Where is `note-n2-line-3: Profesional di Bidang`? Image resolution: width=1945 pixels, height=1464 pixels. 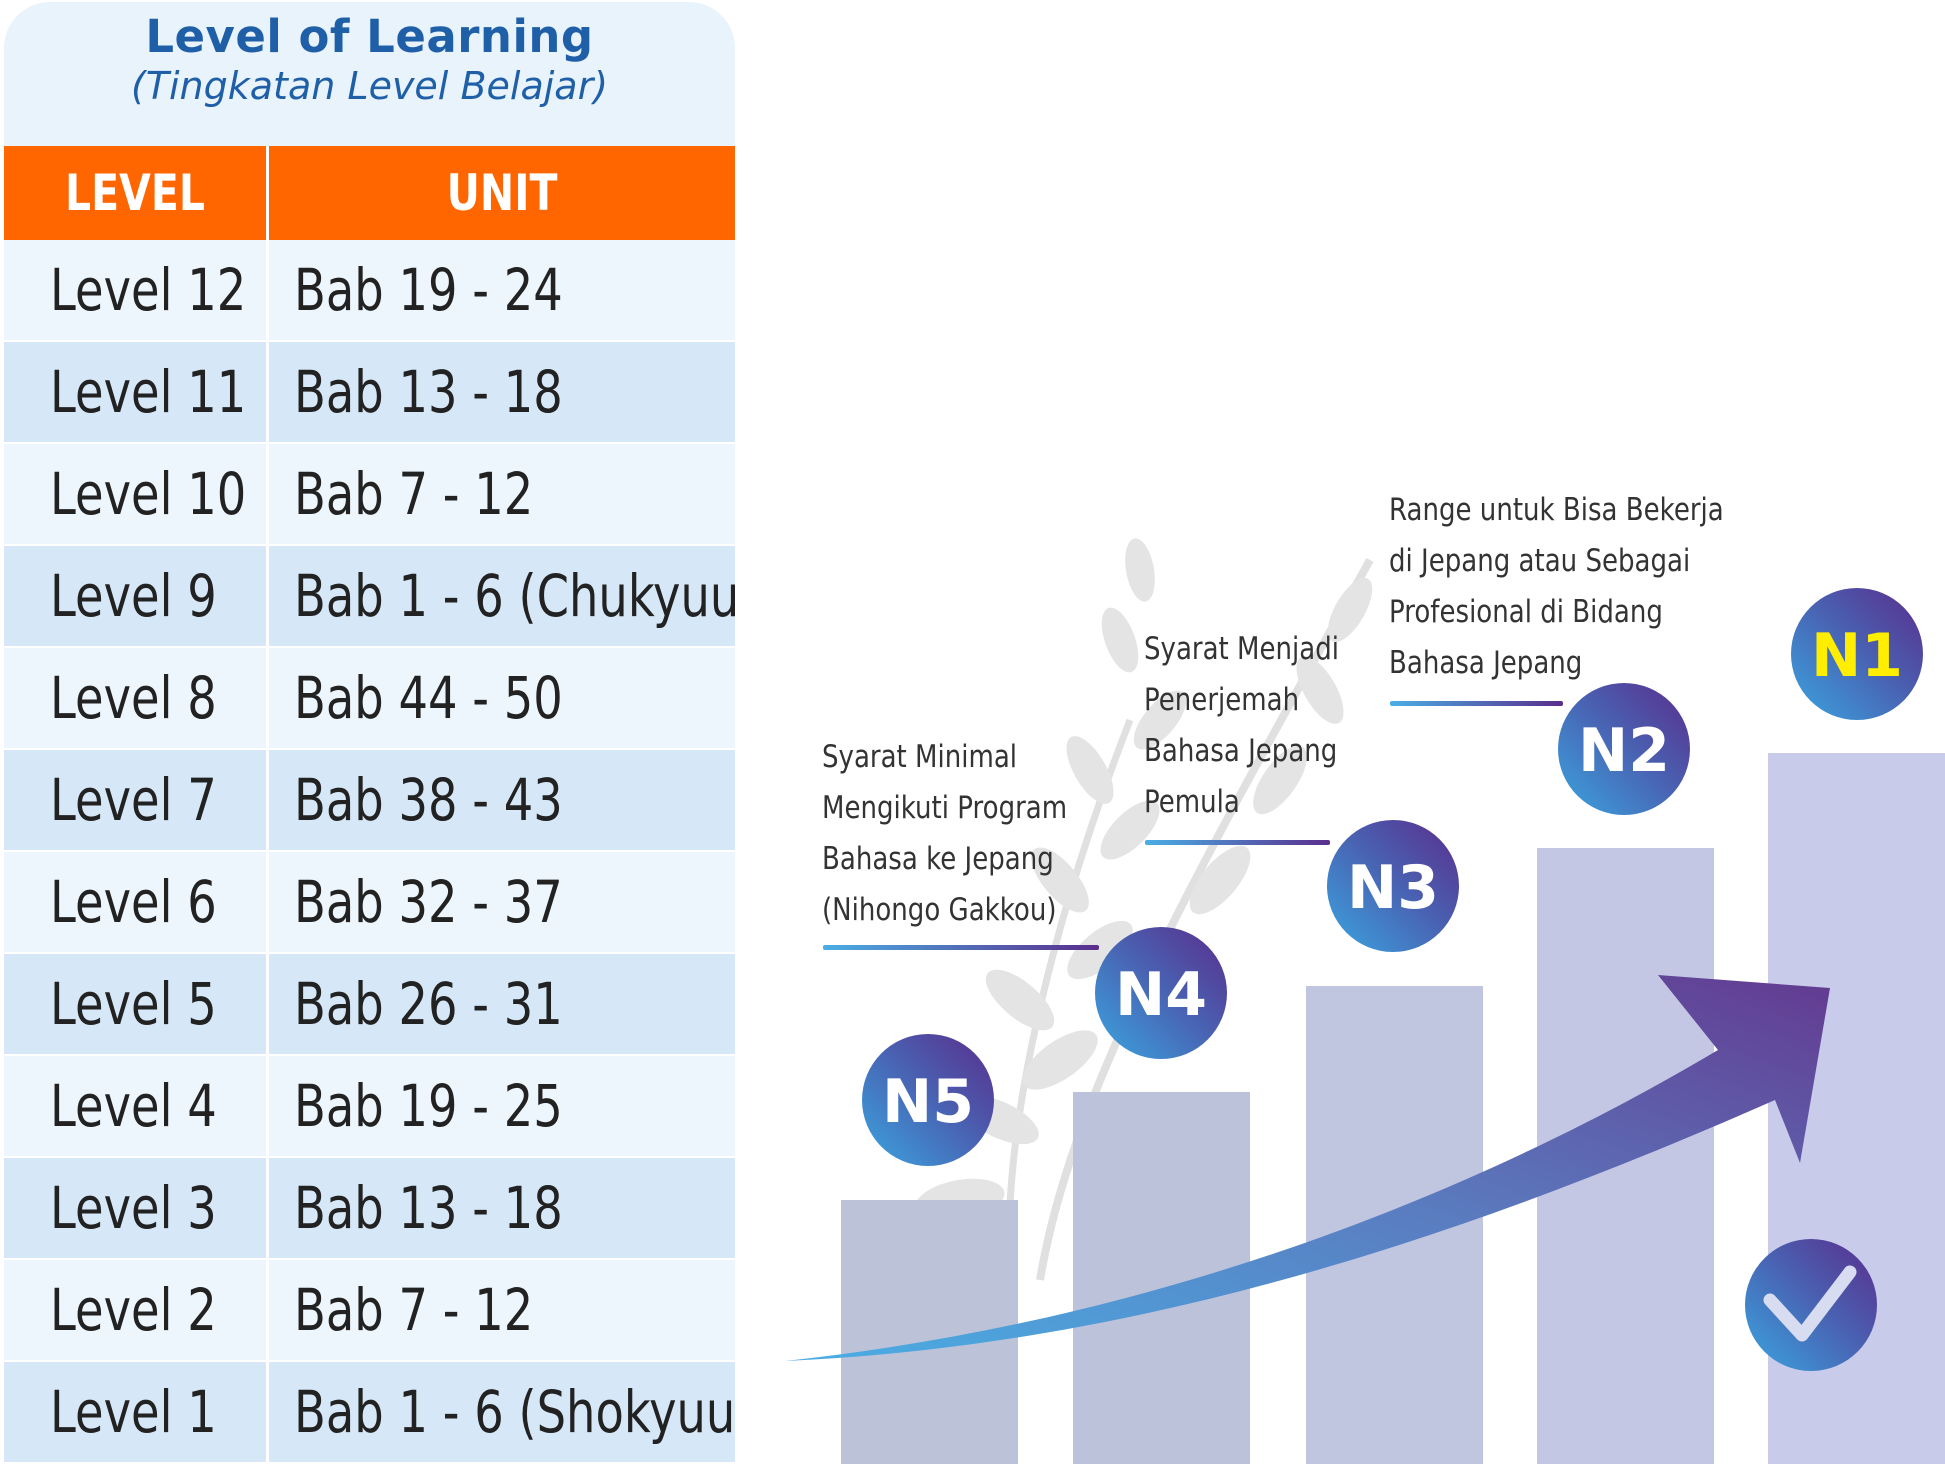 note-n2-line-3: Profesional di Bidang is located at coordinates (1526, 612).